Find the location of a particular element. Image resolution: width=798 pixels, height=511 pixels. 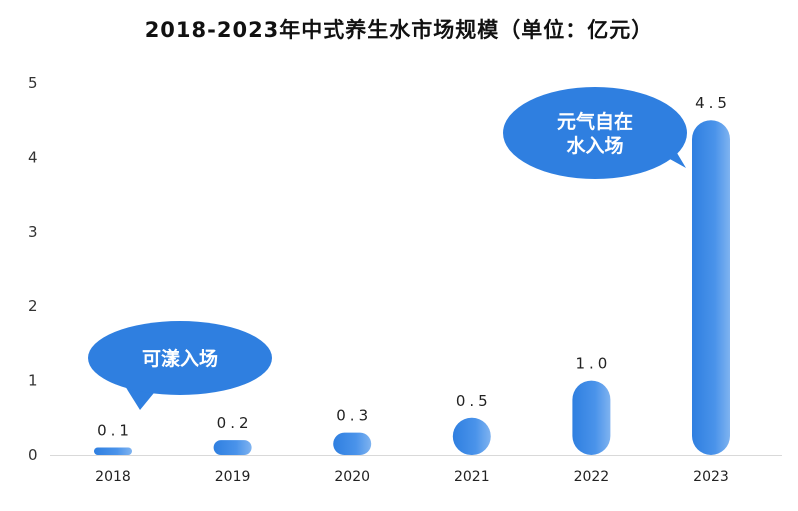

y-tick-label: 1 is located at coordinates (33, 381).